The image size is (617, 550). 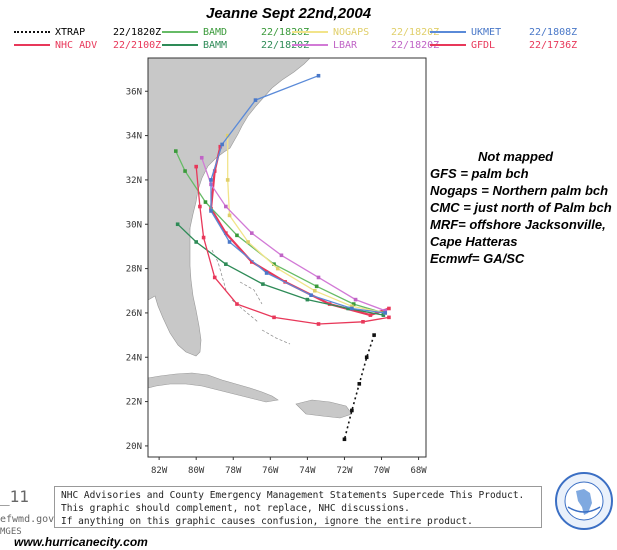 What do you see at coordinates (178, 292) in the screenshot?
I see `land-florida` at bounding box center [178, 292].